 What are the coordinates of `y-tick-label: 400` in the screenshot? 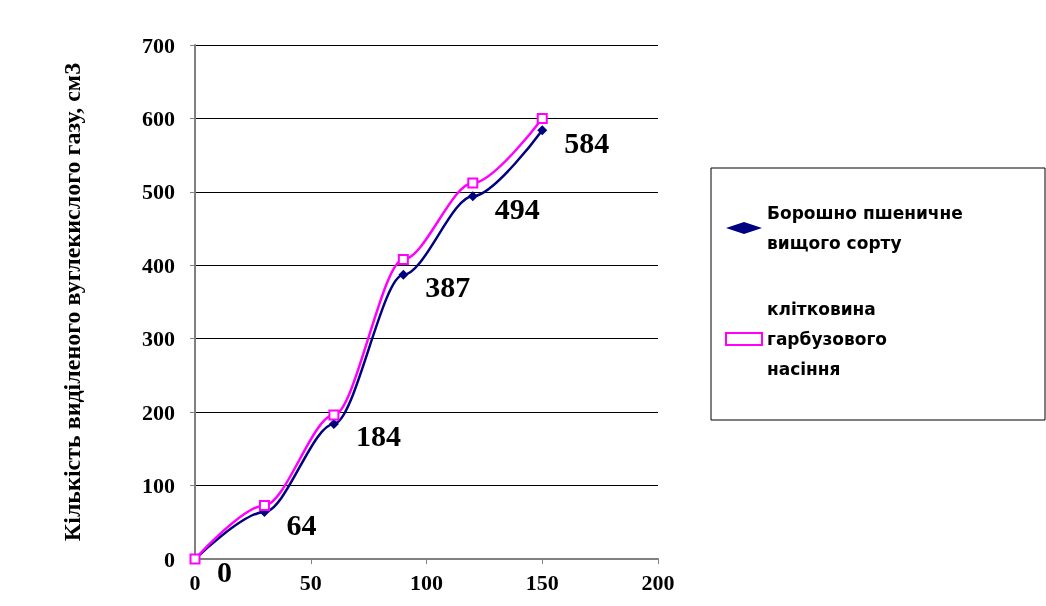 It's located at (158, 265).